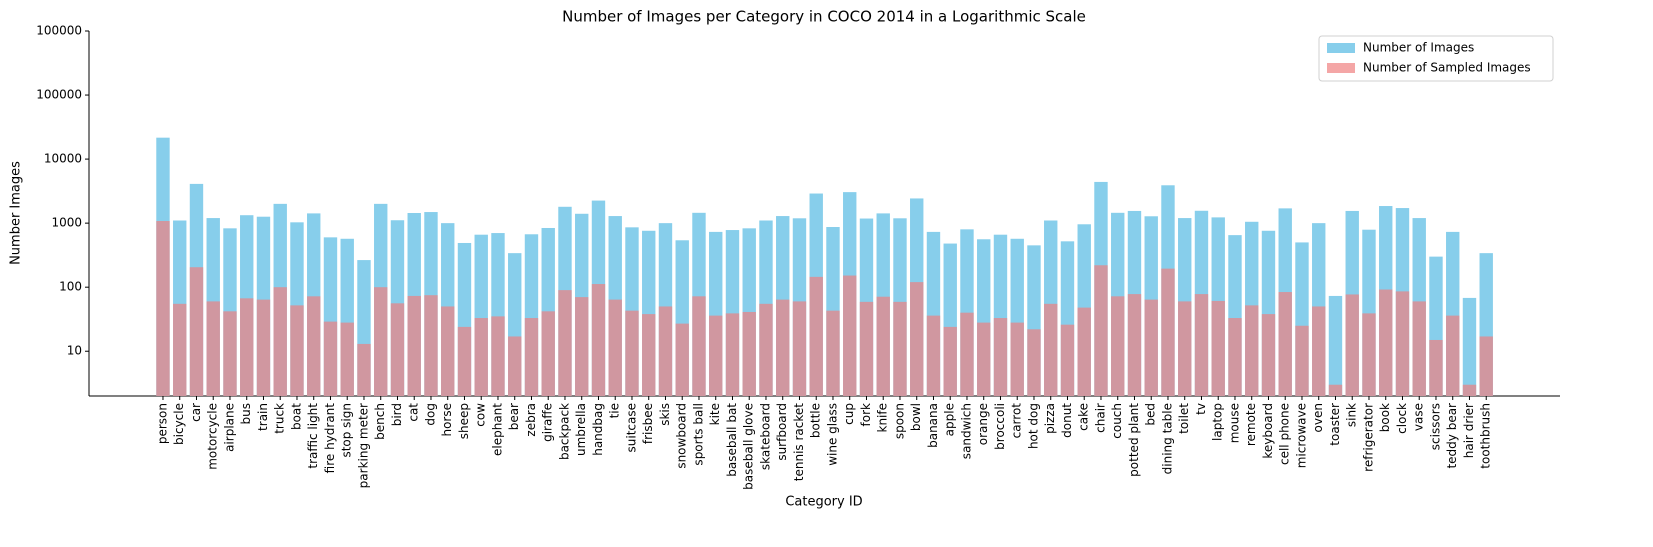  I want to click on x-tick-label: knife, so click(883, 418).